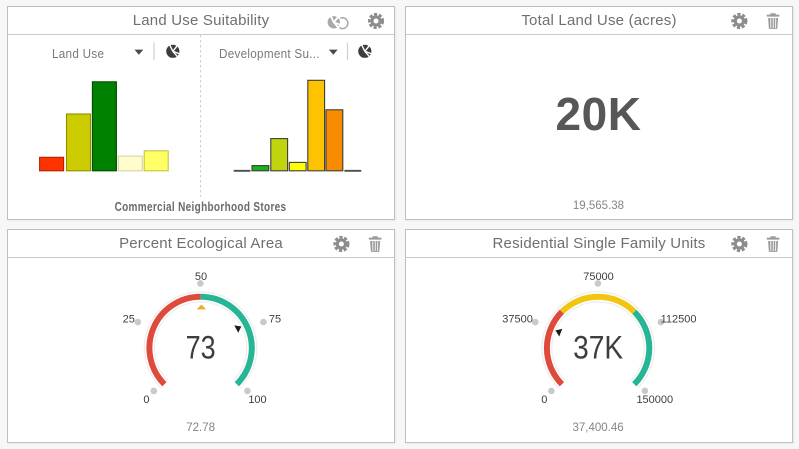  I want to click on svg-text: 37500, so click(517, 320).